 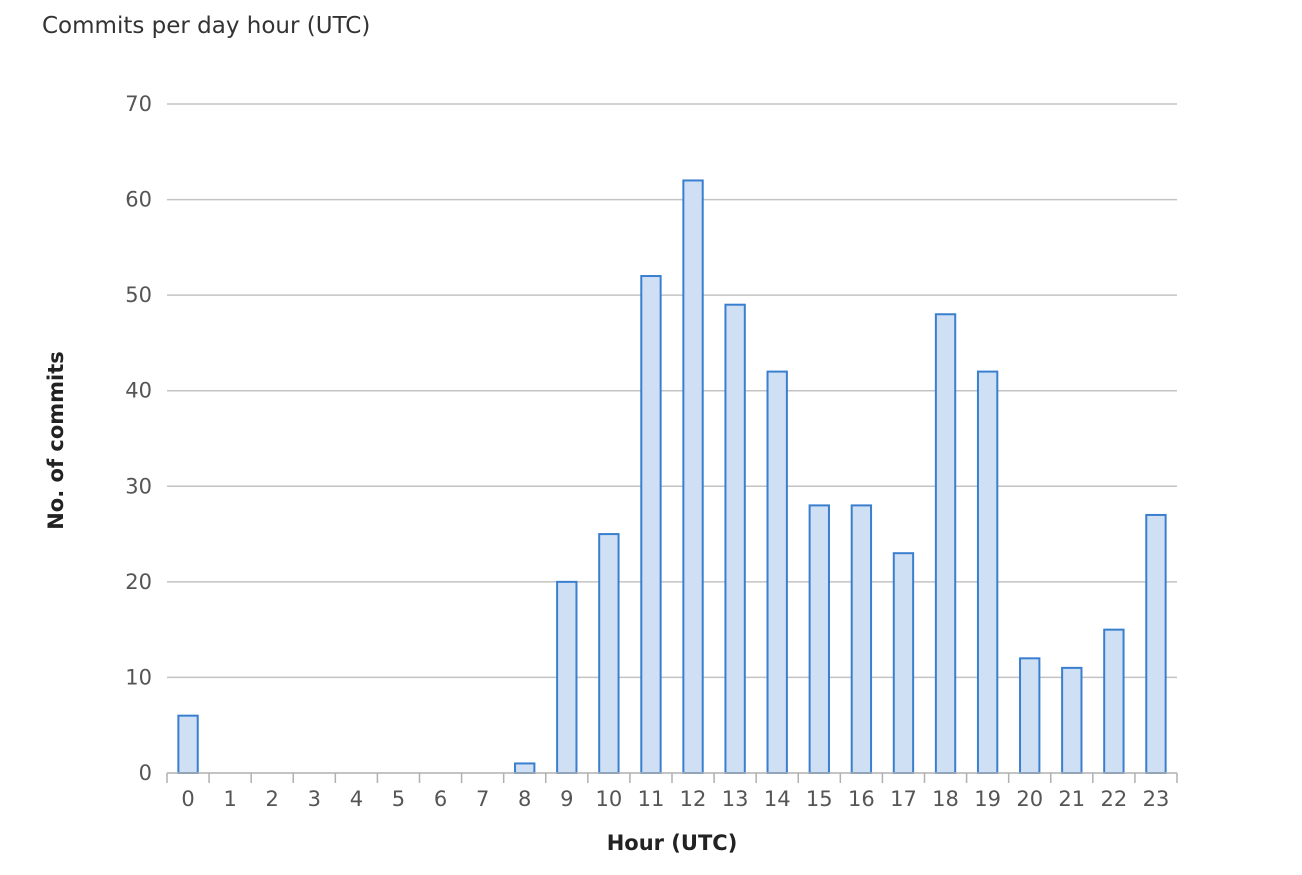 I want to click on y-tick-label-60: 60, so click(x=138, y=200).